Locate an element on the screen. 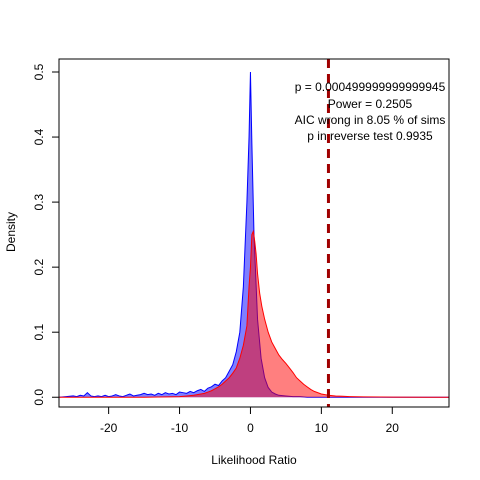 This screenshot has height=480, width=480. annotation-power: Power = 0.2505 is located at coordinates (370, 104).